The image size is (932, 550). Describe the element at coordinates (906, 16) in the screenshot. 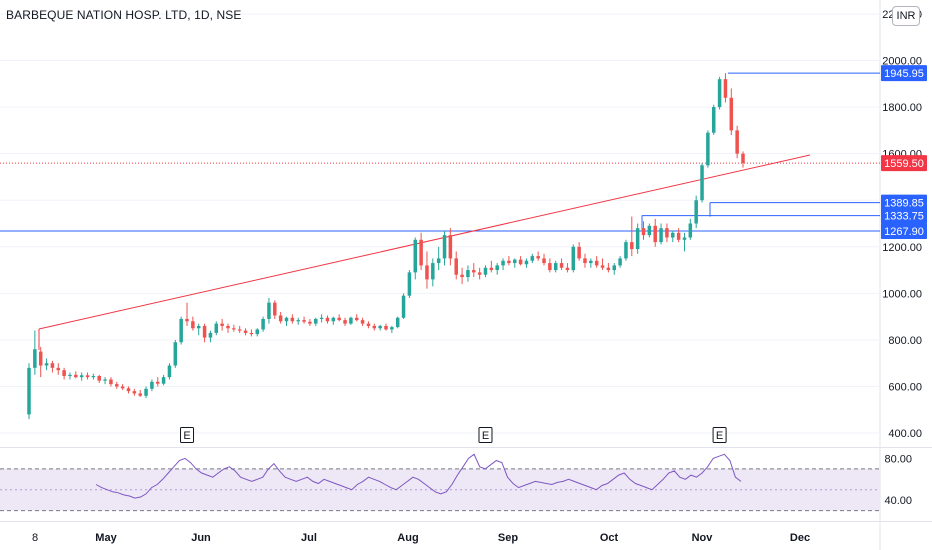

I see `currency-button: INR` at that location.